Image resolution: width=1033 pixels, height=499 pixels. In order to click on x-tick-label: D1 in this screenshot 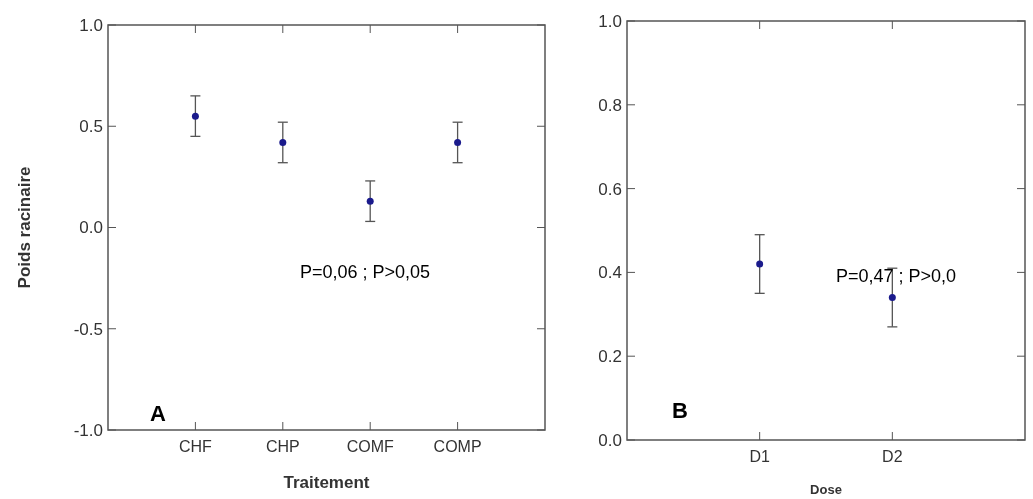, I will do `click(759, 456)`.